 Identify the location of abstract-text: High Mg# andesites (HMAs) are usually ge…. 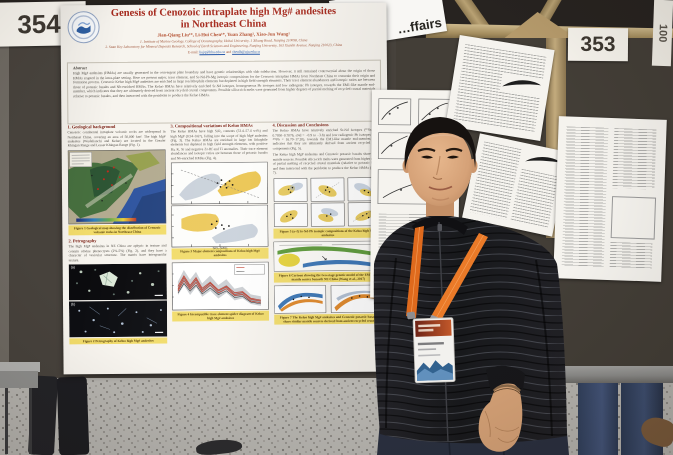
(224, 83).